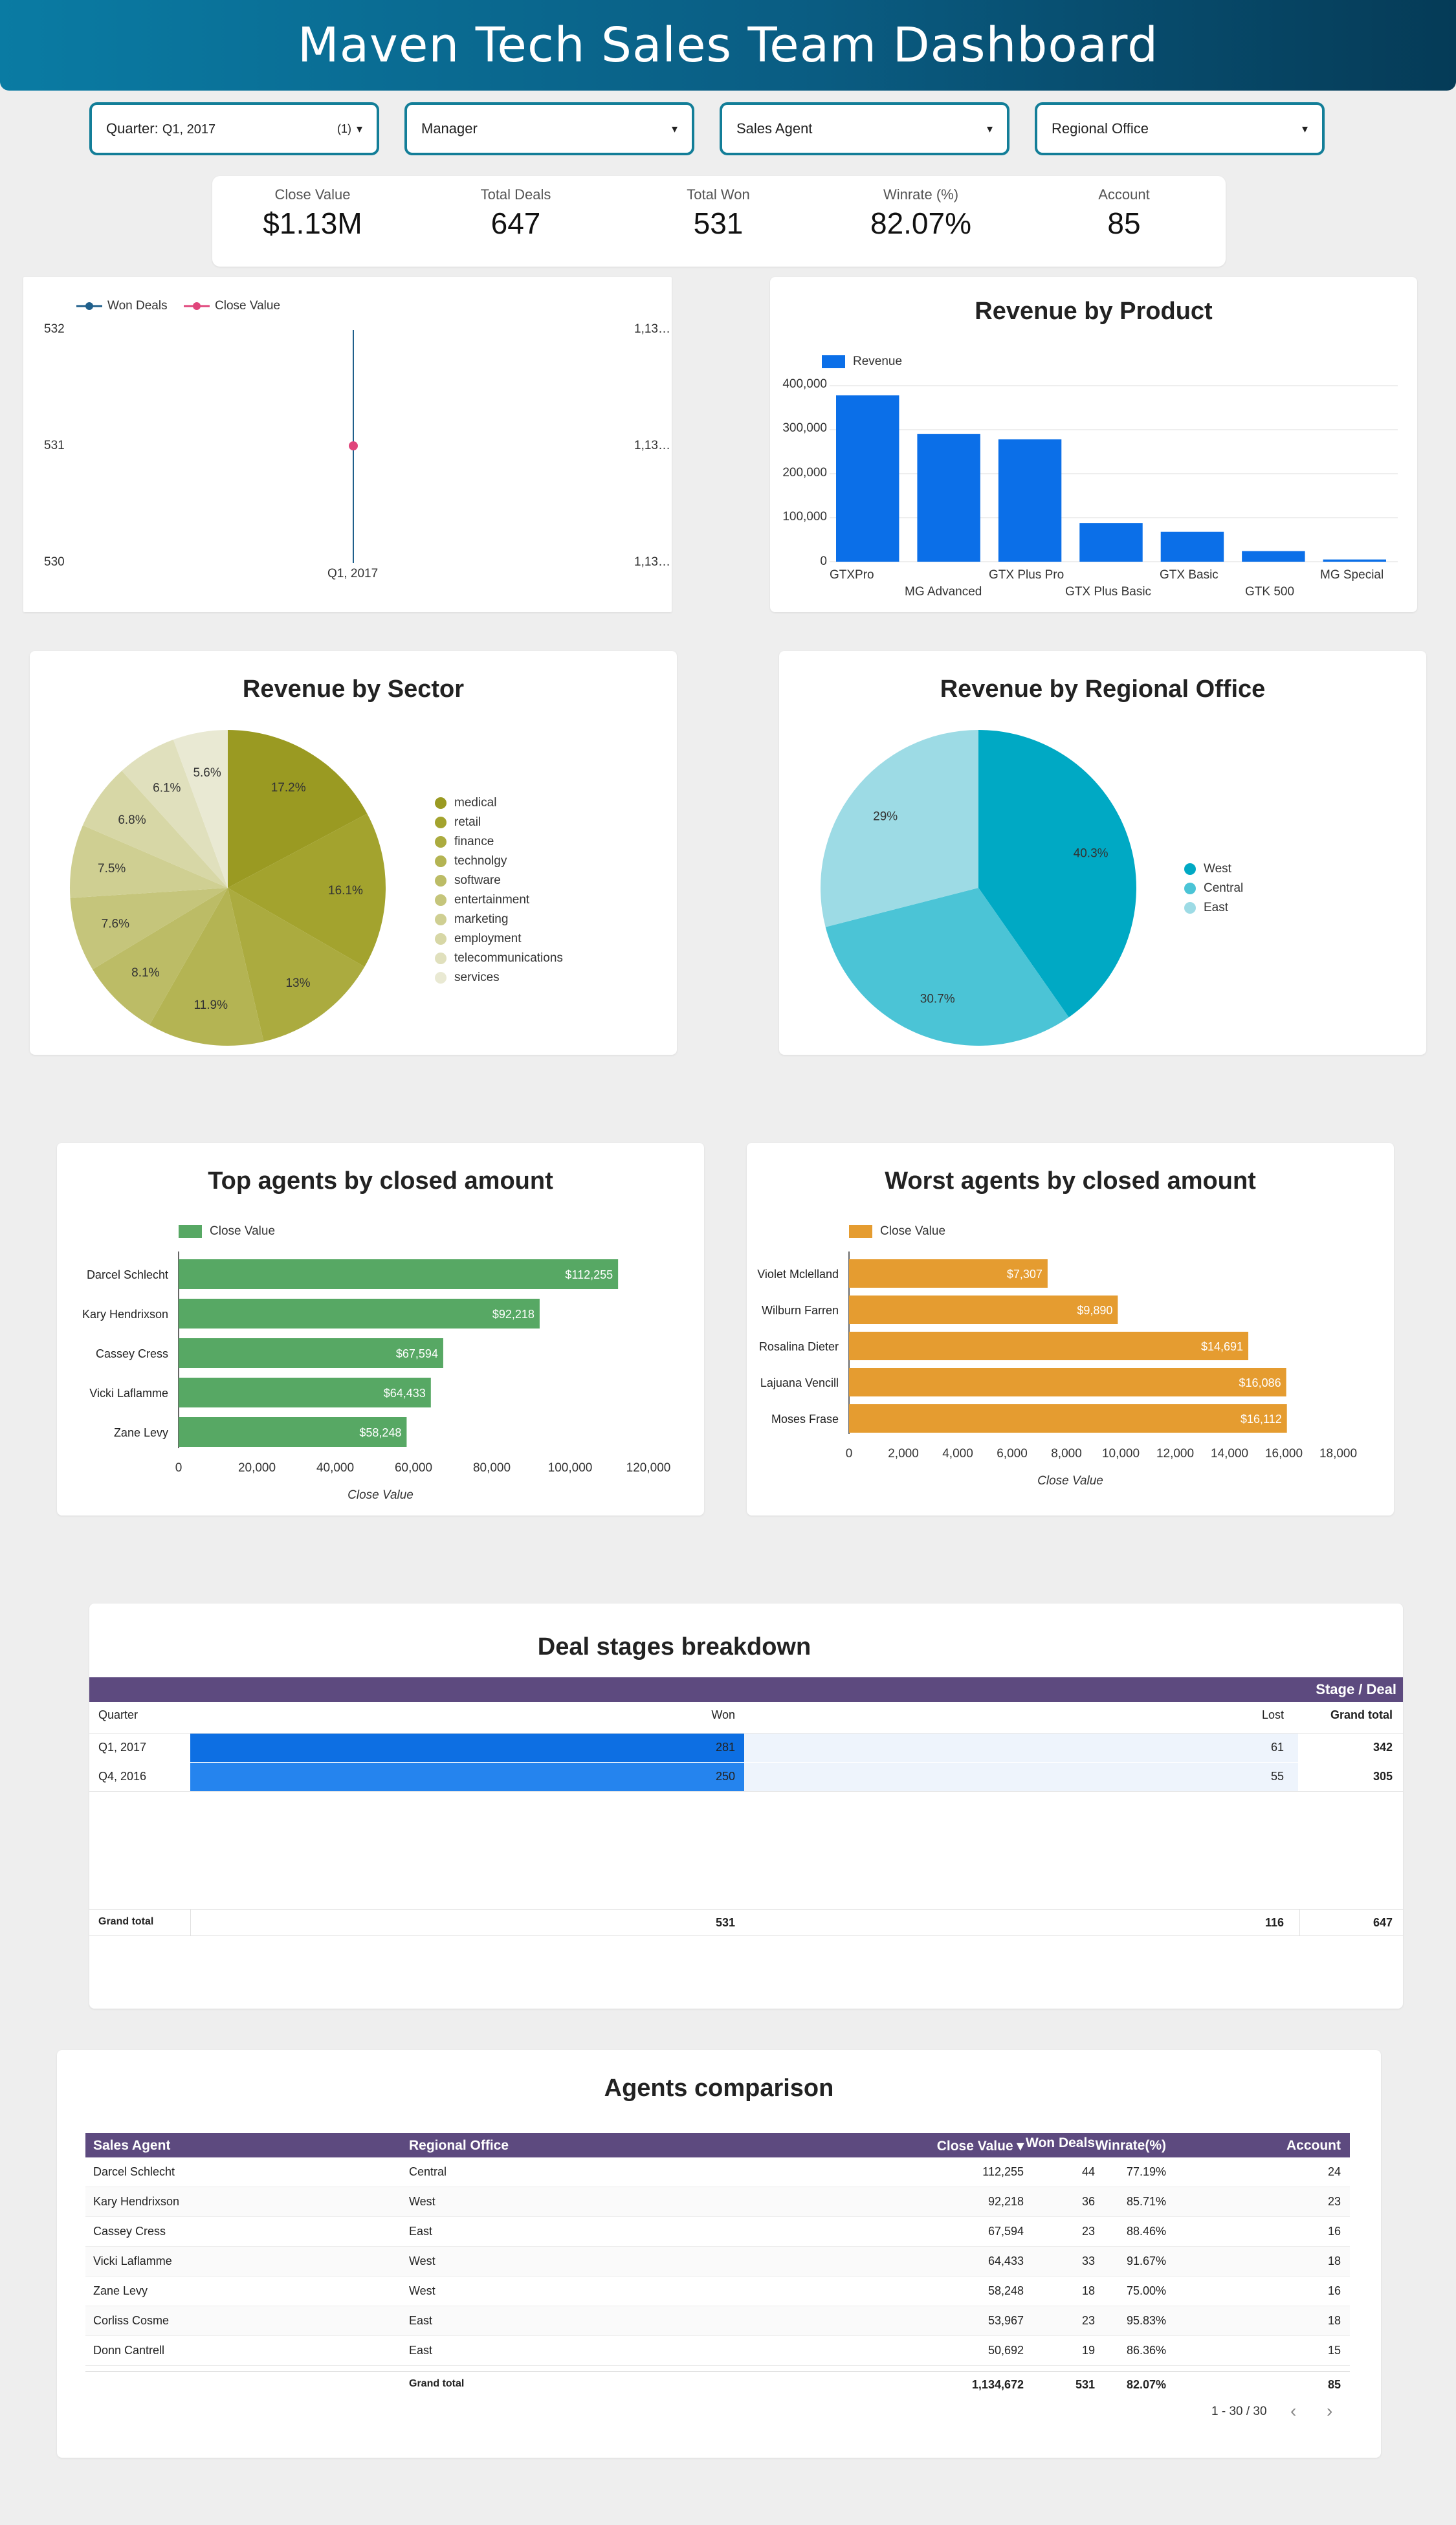 This screenshot has width=1456, height=2525. I want to click on column-header-sales-agent: Sales Agent, so click(132, 2145).